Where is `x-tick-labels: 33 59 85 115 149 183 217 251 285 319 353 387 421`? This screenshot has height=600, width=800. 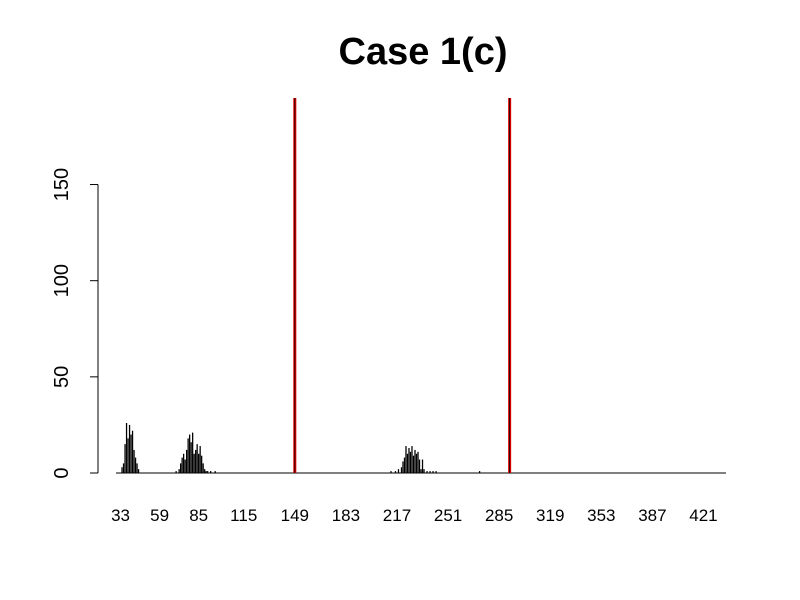 x-tick-labels: 33 59 85 115 149 183 217 251 285 319 353 387 421 is located at coordinates (414, 515).